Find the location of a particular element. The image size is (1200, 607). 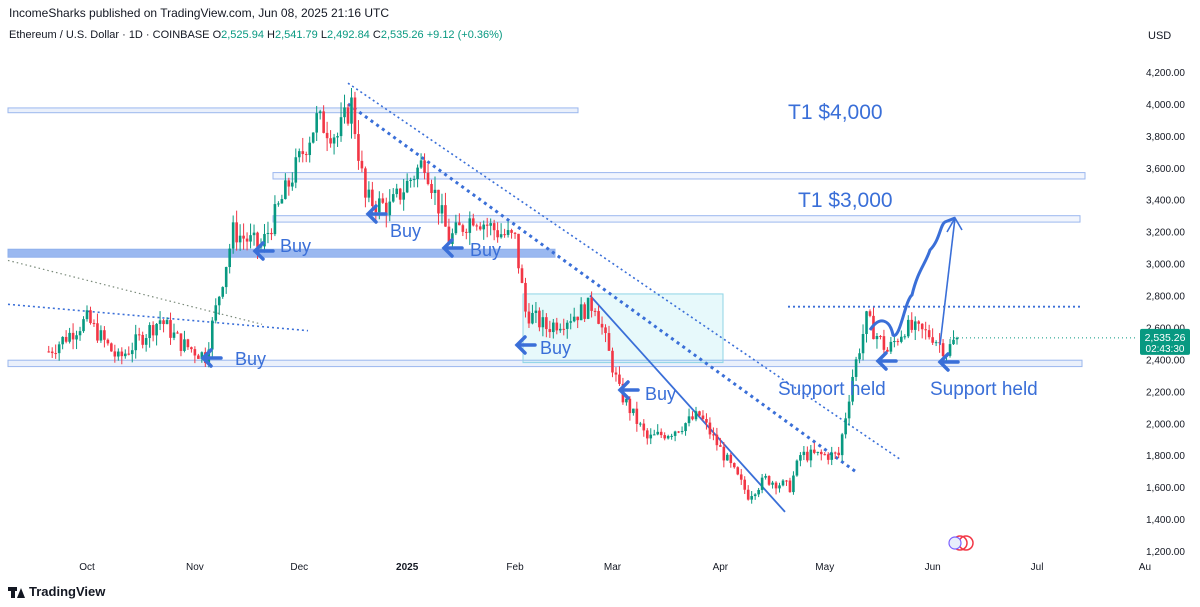

bar-countdown: 02:43:30 is located at coordinates (1165, 349).